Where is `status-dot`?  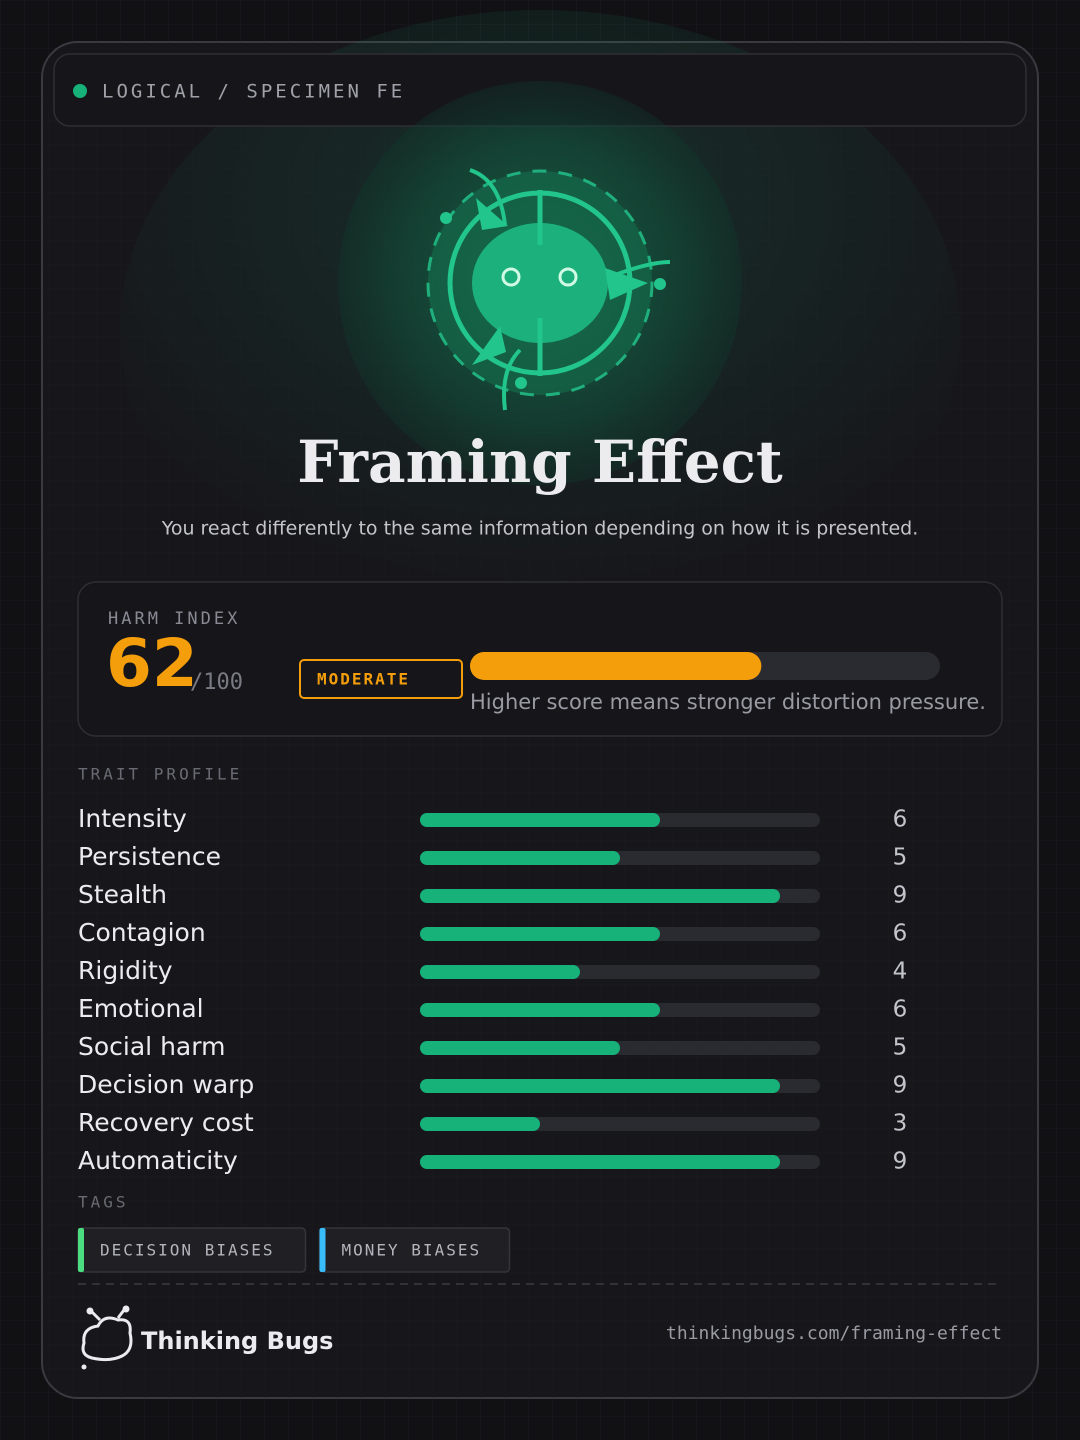 status-dot is located at coordinates (80, 91).